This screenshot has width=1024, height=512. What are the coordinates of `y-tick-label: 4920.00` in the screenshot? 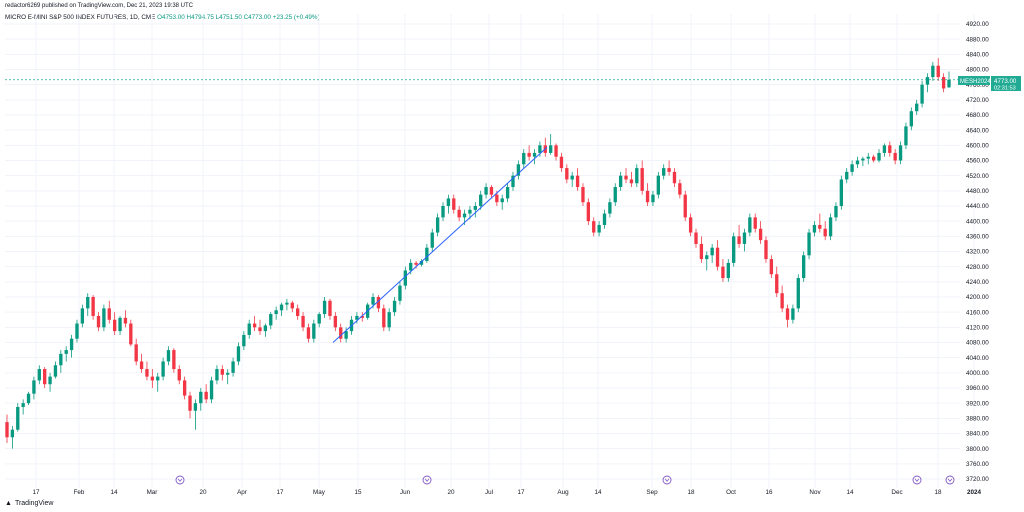 It's located at (977, 24).